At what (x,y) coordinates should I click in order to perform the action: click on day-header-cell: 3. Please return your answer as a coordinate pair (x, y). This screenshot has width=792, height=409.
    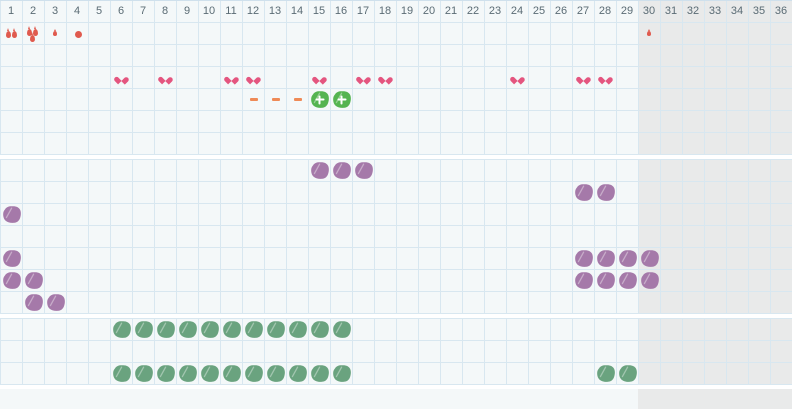
    Looking at the image, I should click on (55, 11).